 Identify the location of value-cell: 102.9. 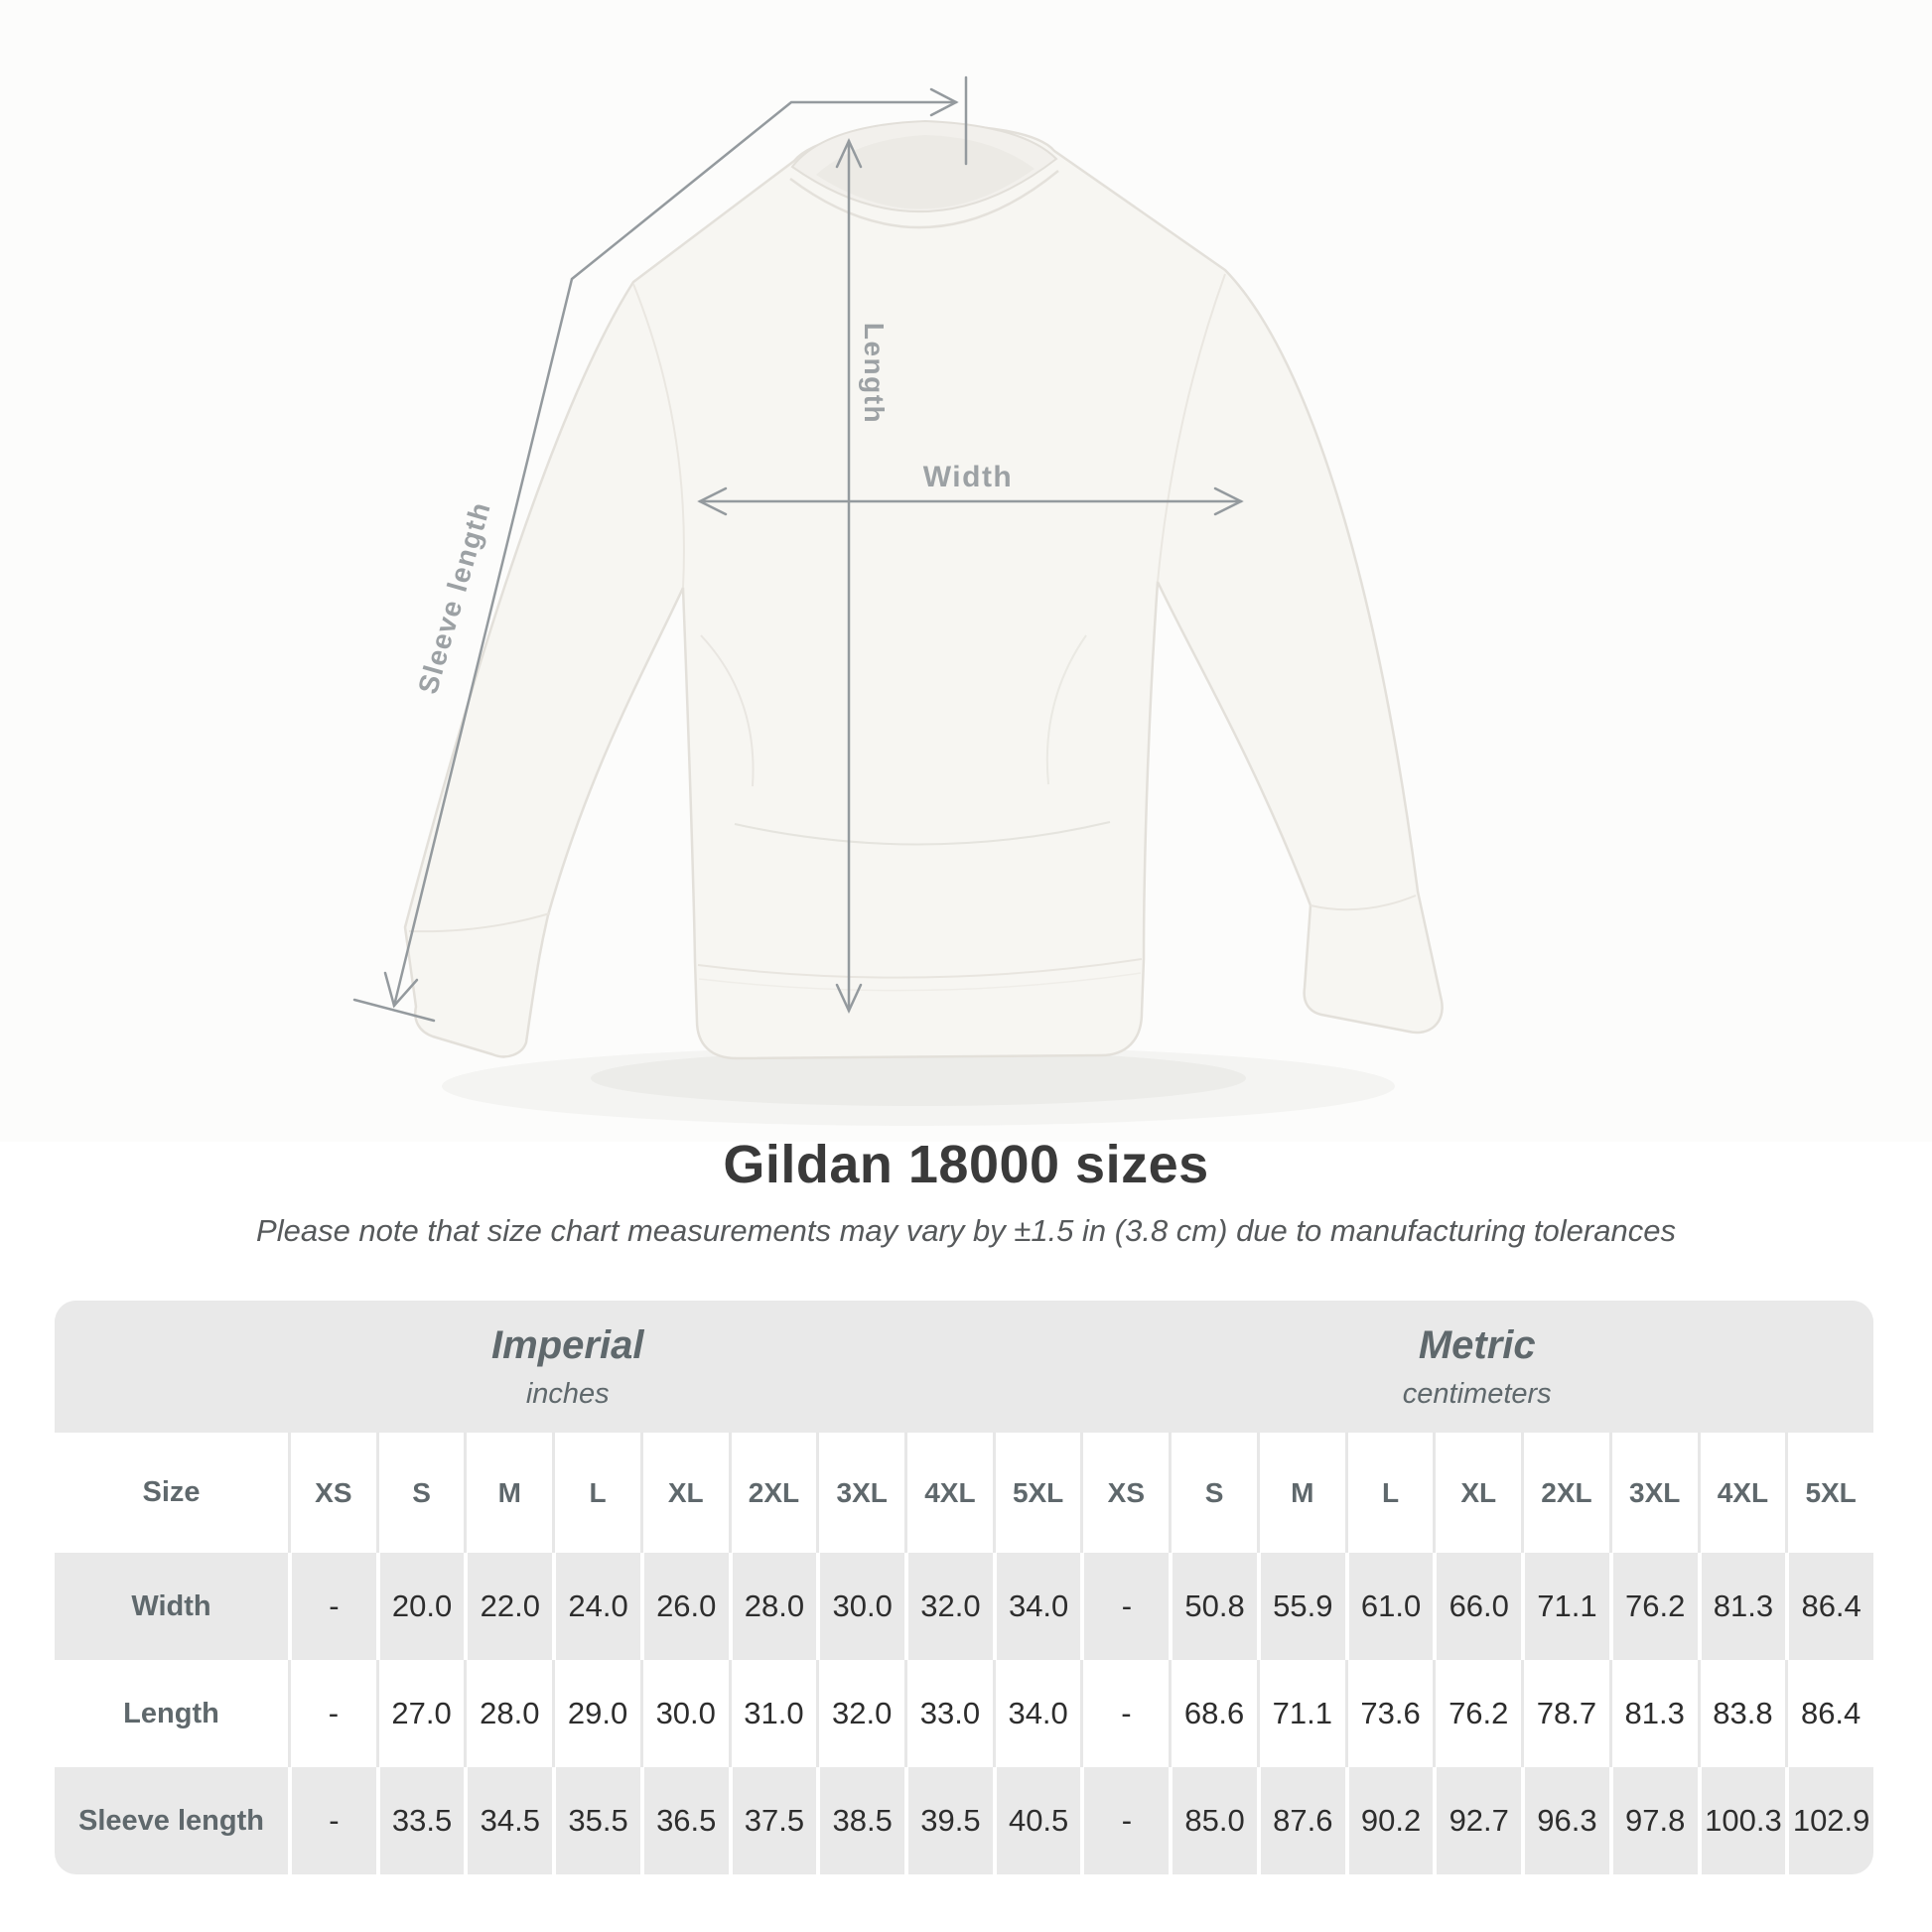
(1829, 1820).